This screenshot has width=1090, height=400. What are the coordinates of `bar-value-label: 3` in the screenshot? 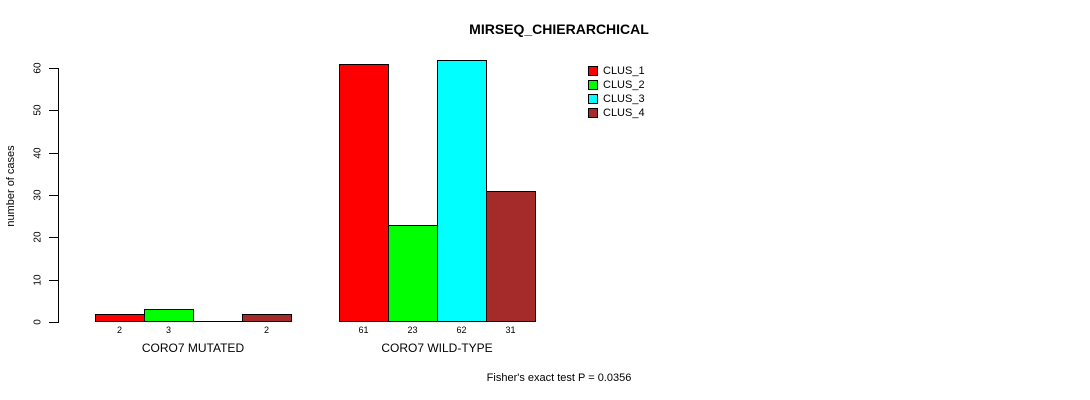 It's located at (168, 330).